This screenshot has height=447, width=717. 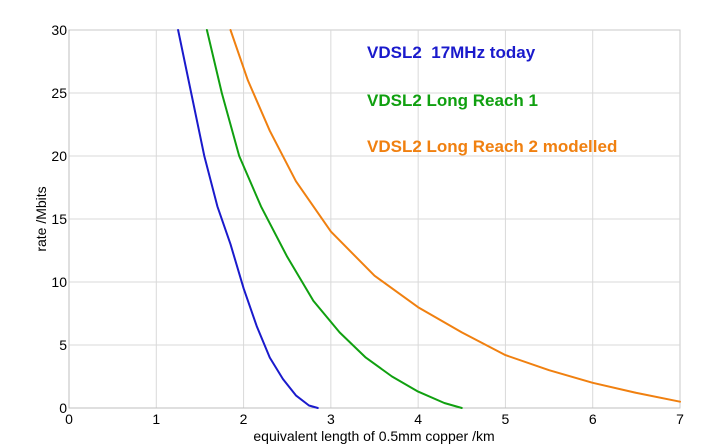 What do you see at coordinates (69, 419) in the screenshot?
I see `x-tick-label: 0` at bounding box center [69, 419].